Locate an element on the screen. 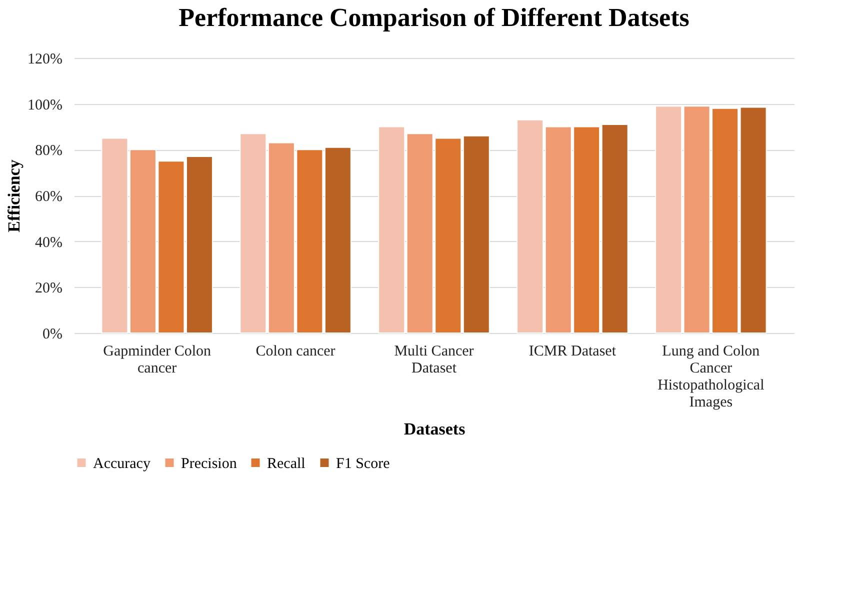 This screenshot has height=598, width=868. y-tick-label: 20% is located at coordinates (48, 288).